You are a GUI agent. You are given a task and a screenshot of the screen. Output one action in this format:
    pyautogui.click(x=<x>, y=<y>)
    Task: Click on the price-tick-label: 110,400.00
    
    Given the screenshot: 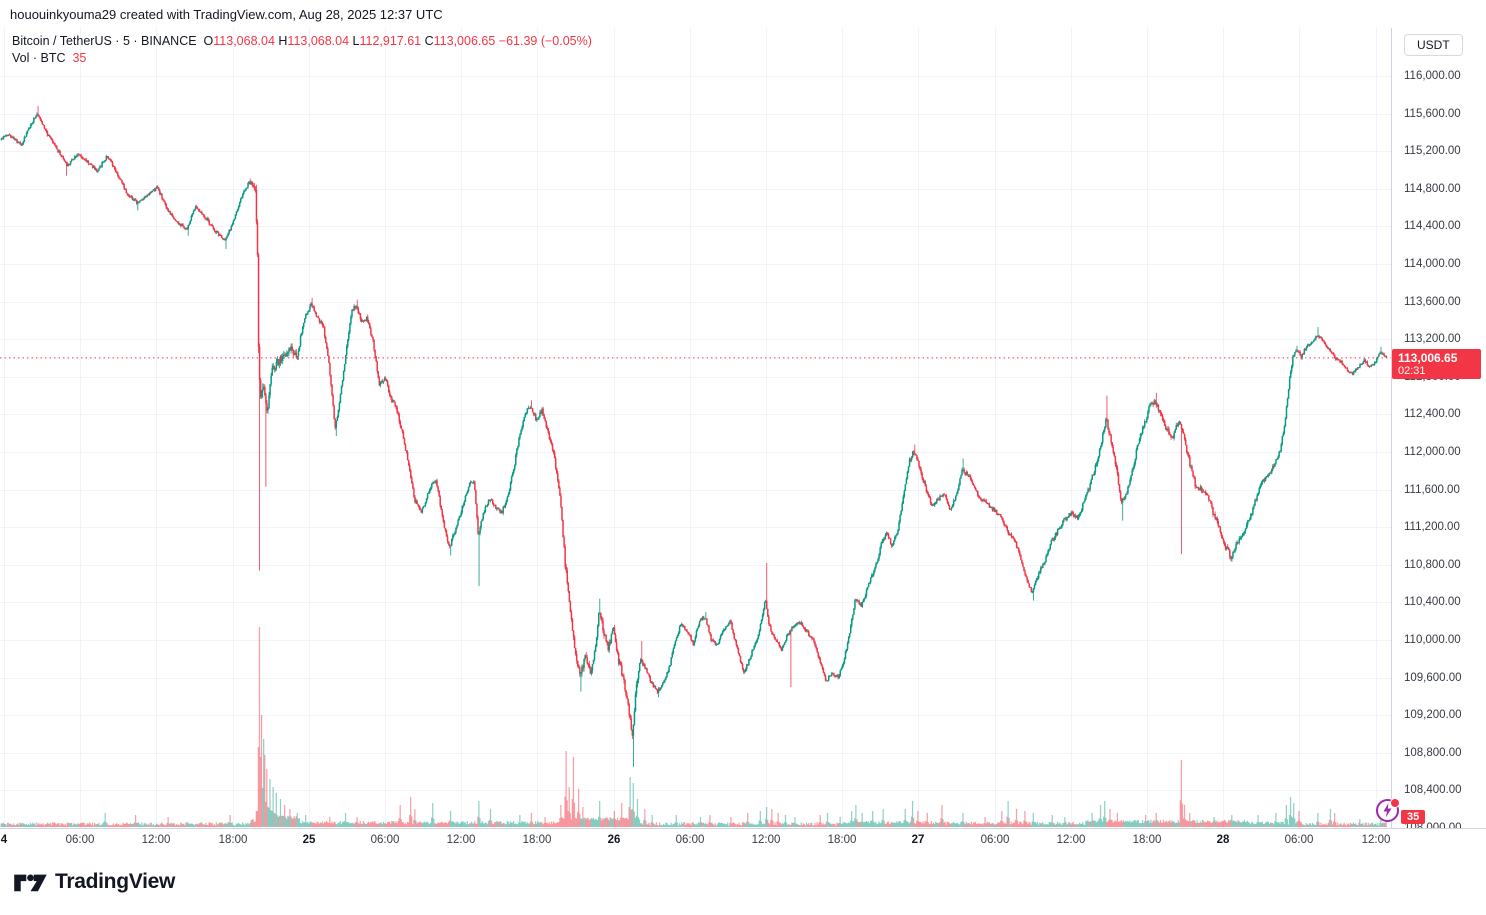 What is the action you would take?
    pyautogui.click(x=1432, y=602)
    